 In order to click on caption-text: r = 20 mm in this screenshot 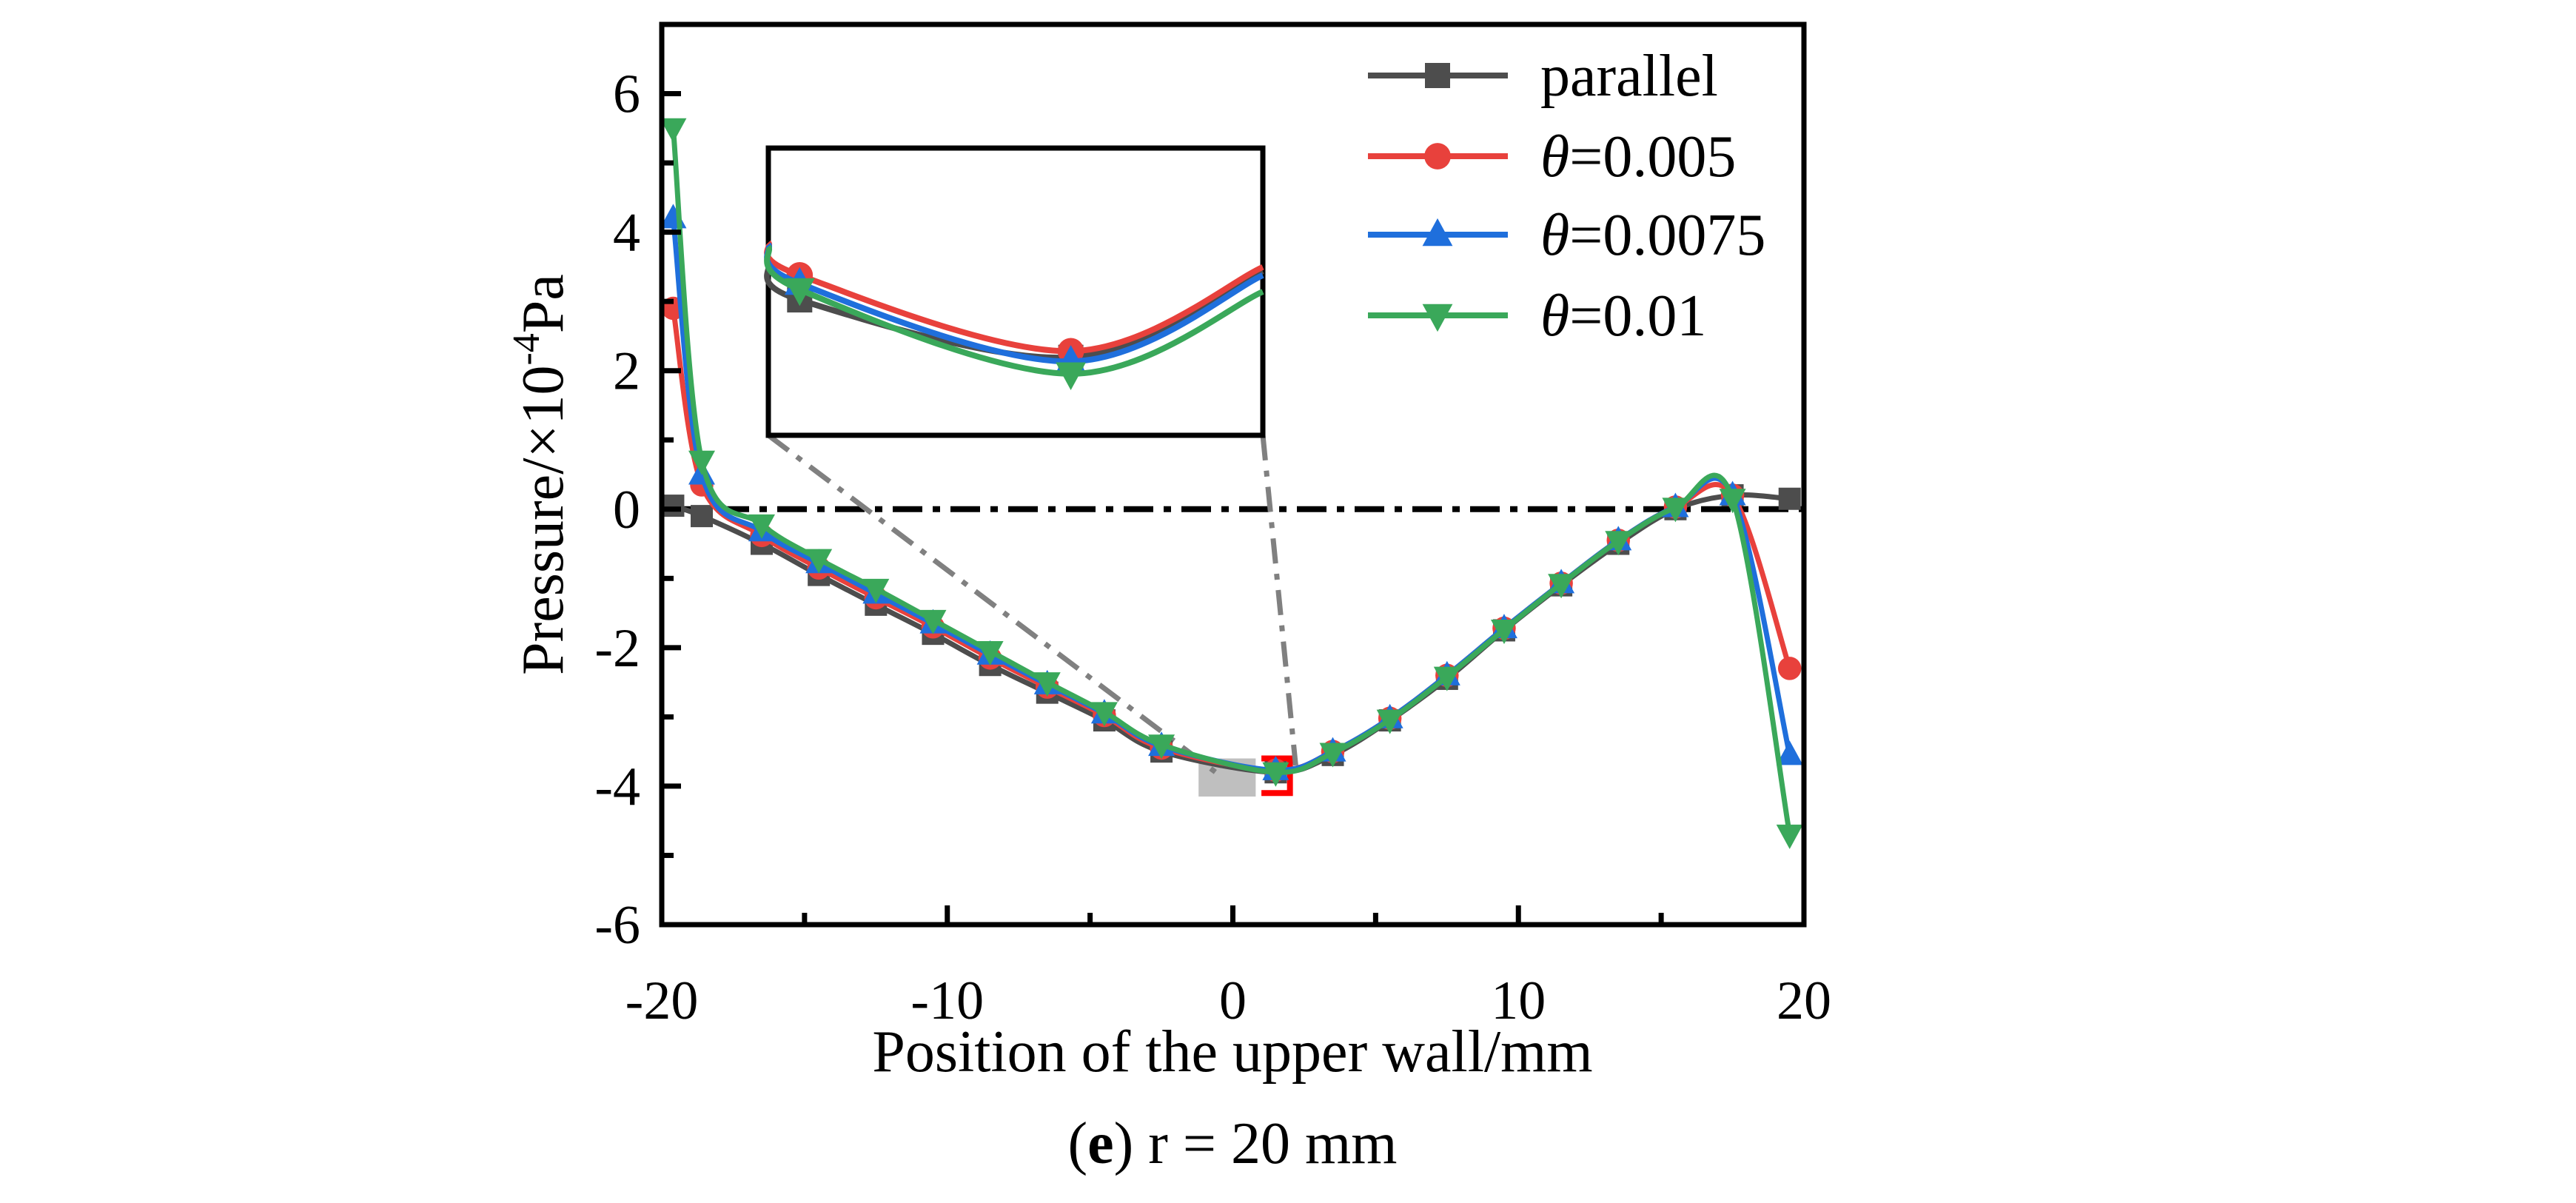, I will do `click(1265, 1144)`.